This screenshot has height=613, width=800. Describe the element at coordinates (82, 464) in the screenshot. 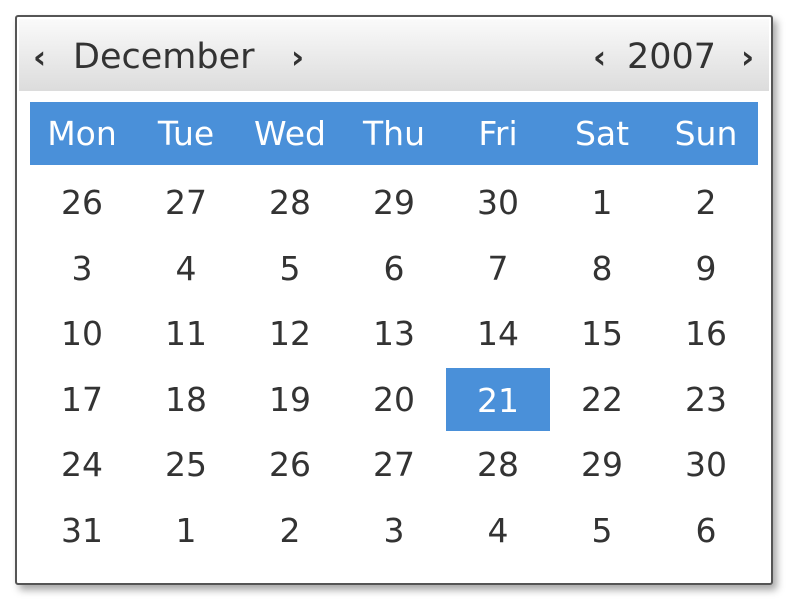

I see `day-cell: 24` at that location.